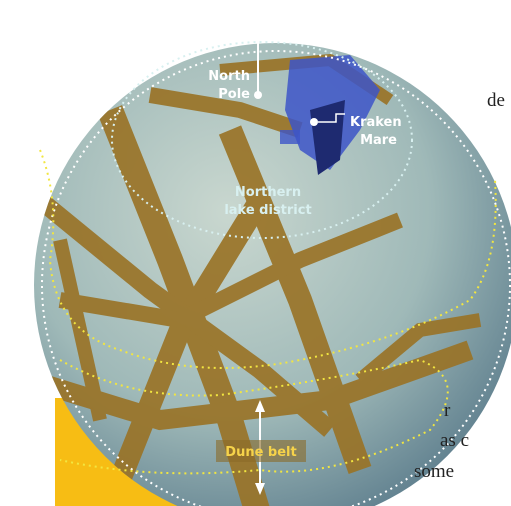 The height and width of the screenshot is (506, 511). What do you see at coordinates (258, 95) in the screenshot?
I see `north-pole-dot` at bounding box center [258, 95].